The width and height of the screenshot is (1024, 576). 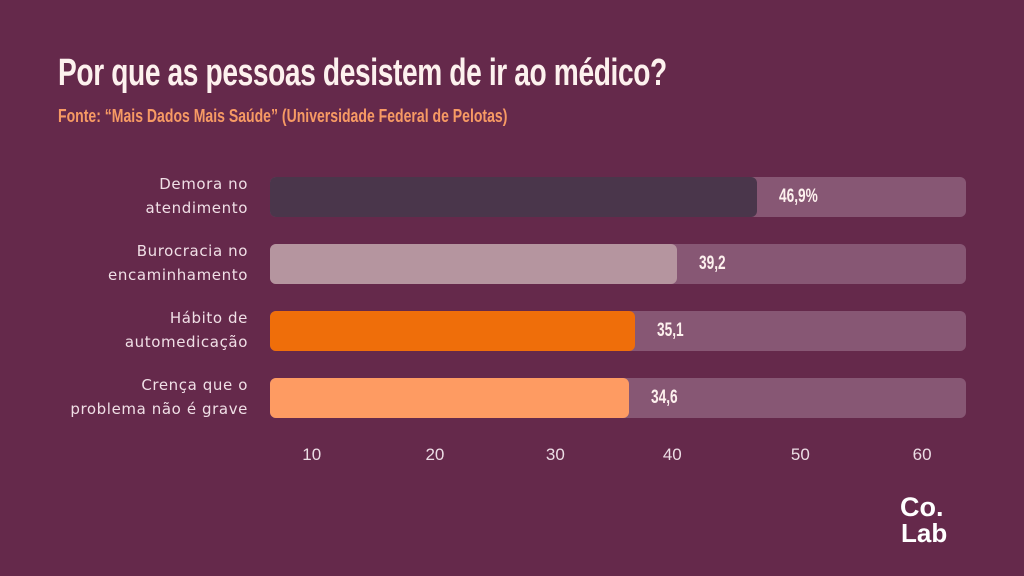 What do you see at coordinates (159, 409) in the screenshot?
I see `category-label-line: problema não é grave` at bounding box center [159, 409].